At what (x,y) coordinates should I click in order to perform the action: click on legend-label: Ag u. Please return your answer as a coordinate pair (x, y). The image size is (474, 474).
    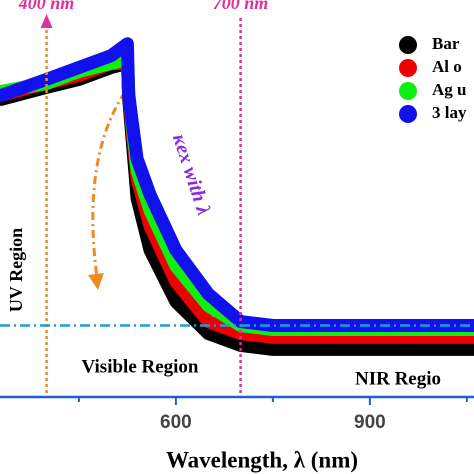
    Looking at the image, I should click on (449, 89).